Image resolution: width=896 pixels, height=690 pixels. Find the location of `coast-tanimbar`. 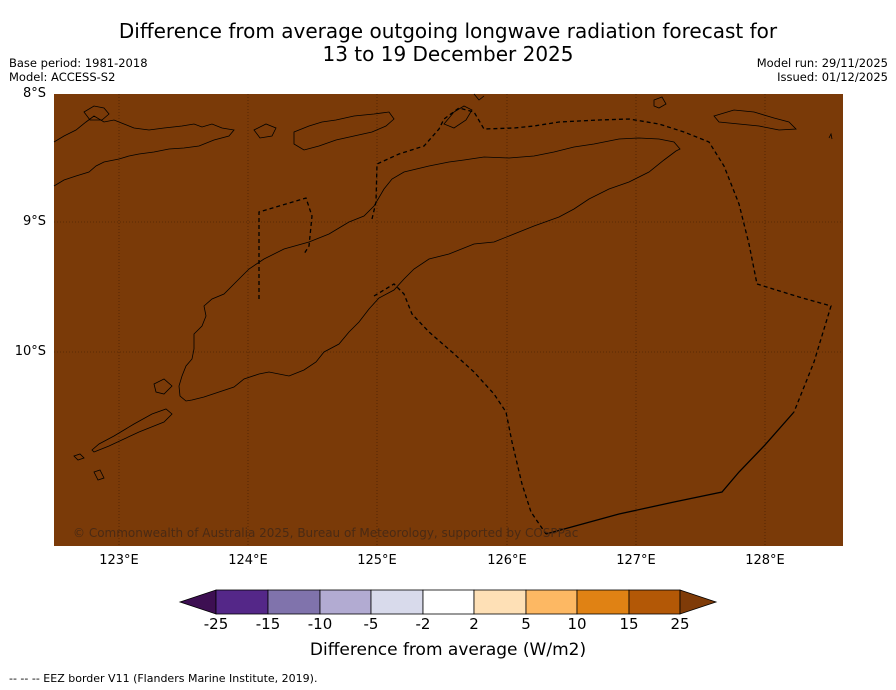

coast-tanimbar is located at coordinates (755, 120).